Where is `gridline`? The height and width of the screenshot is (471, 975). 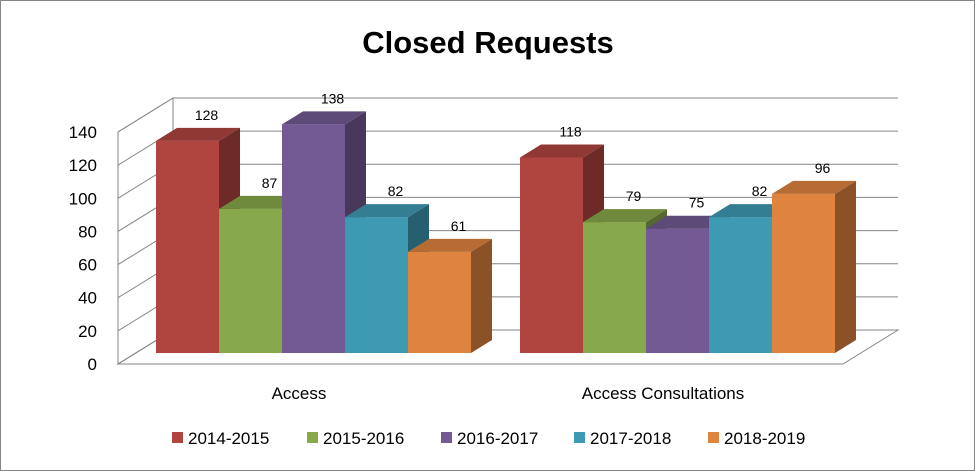
gridline is located at coordinates (507, 115).